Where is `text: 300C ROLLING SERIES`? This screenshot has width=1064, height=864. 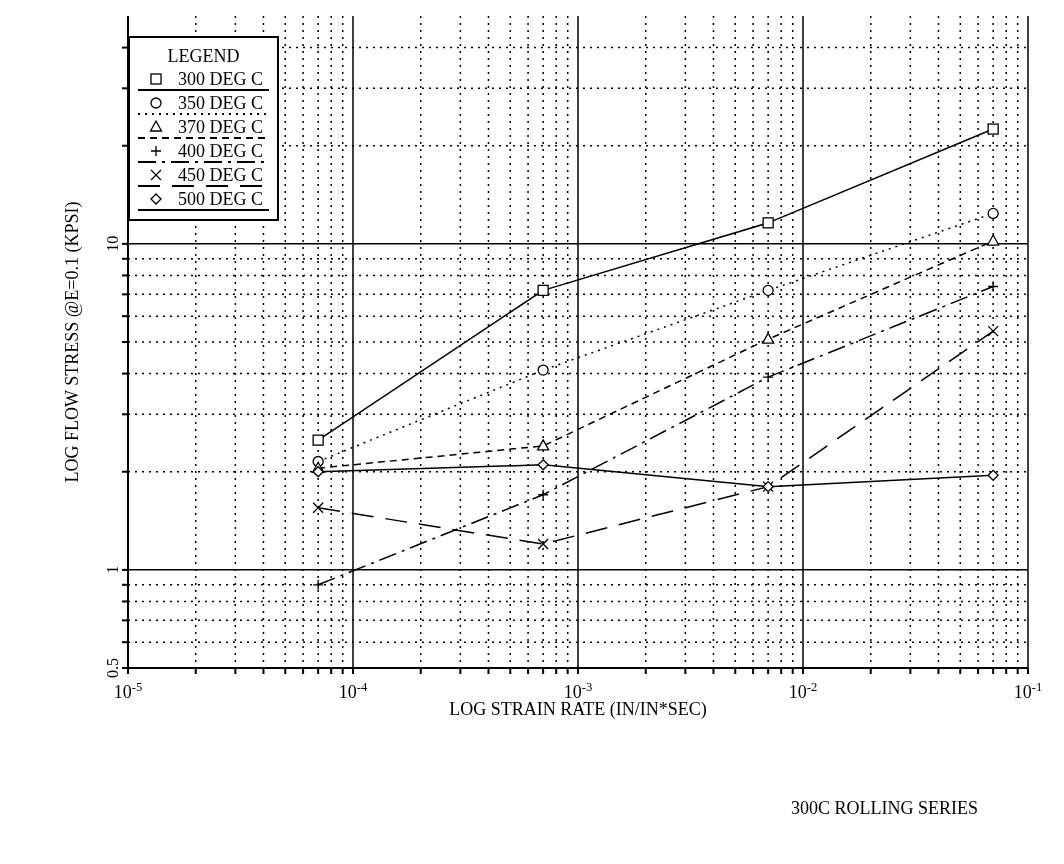
text: 300C ROLLING SERIES is located at coordinates (884, 808).